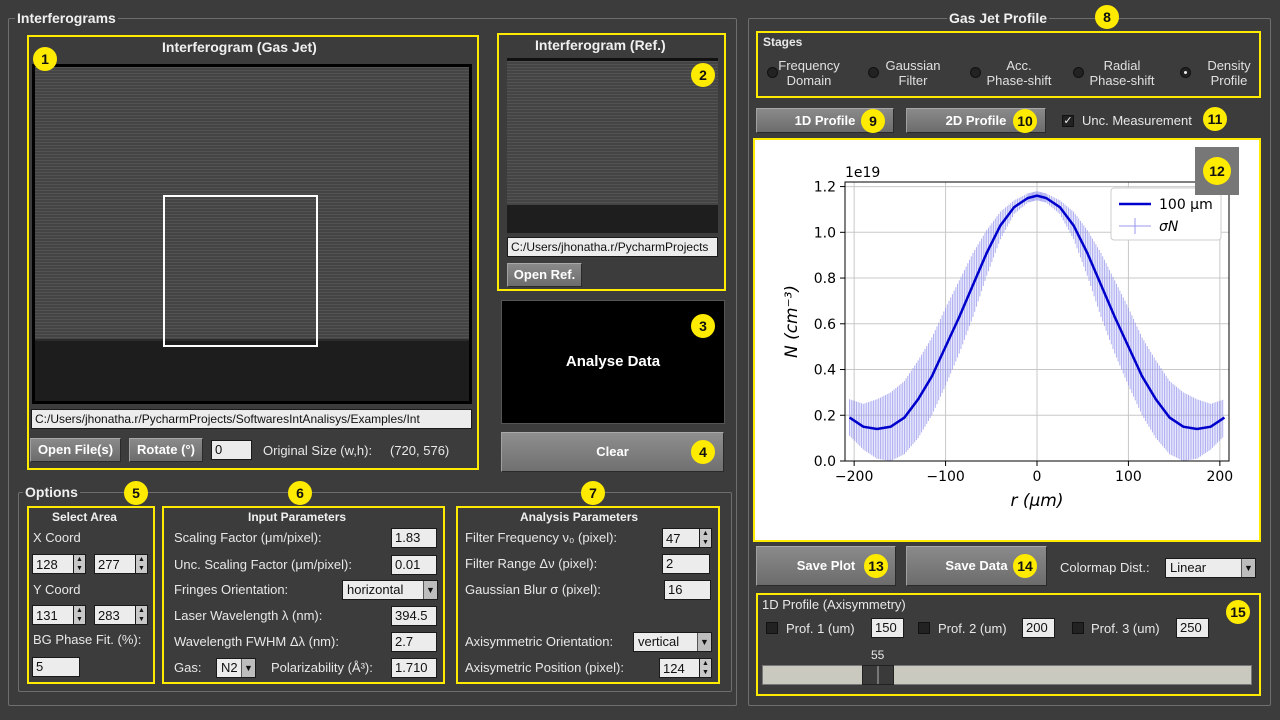 The height and width of the screenshot is (720, 1280). Describe the element at coordinates (121, 564) in the screenshot. I see `x2-spinbox: 277 ▲ ▼` at that location.